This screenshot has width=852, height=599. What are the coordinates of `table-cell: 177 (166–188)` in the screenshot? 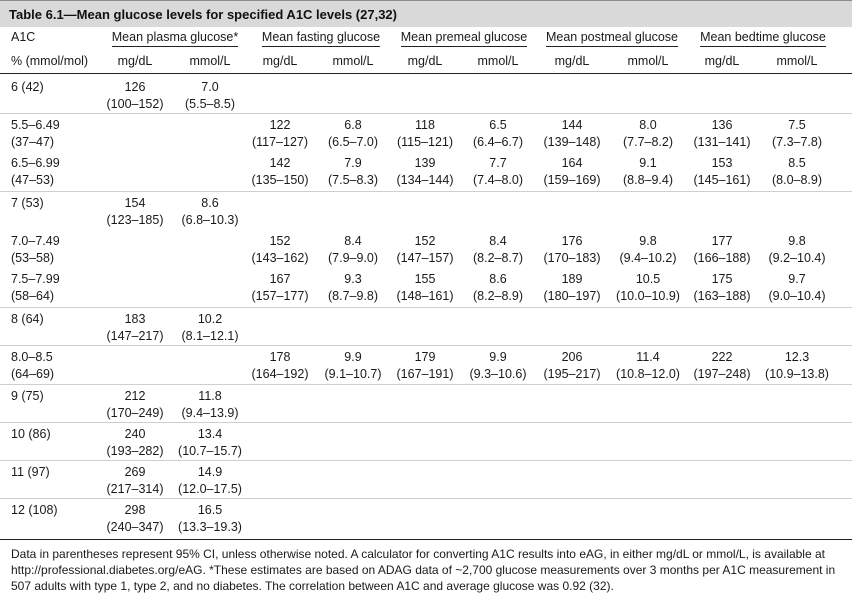 It's located at (722, 249).